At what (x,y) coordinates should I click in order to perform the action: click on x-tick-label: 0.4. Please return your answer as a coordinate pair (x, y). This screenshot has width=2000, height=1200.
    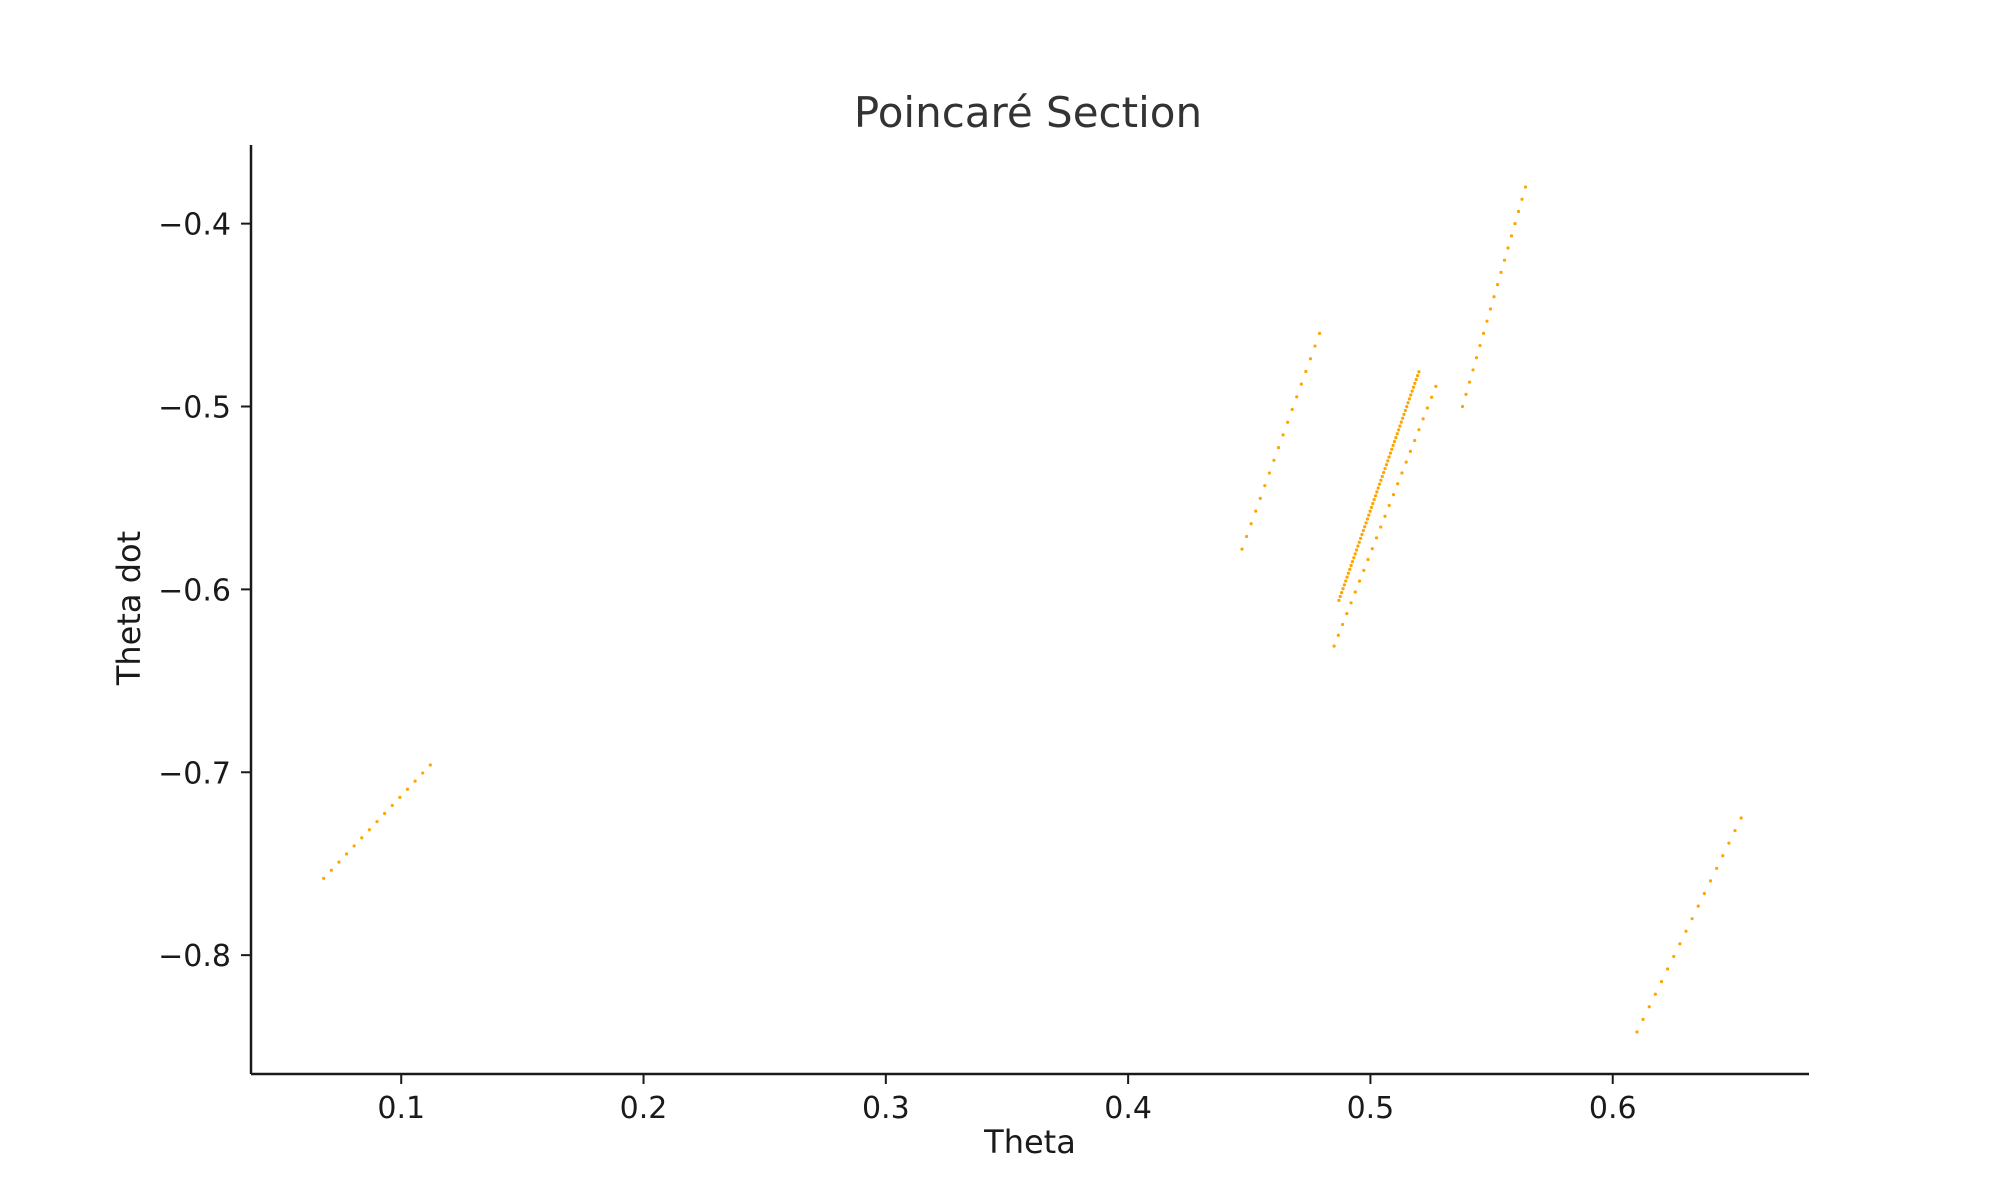
    Looking at the image, I should click on (1128, 1108).